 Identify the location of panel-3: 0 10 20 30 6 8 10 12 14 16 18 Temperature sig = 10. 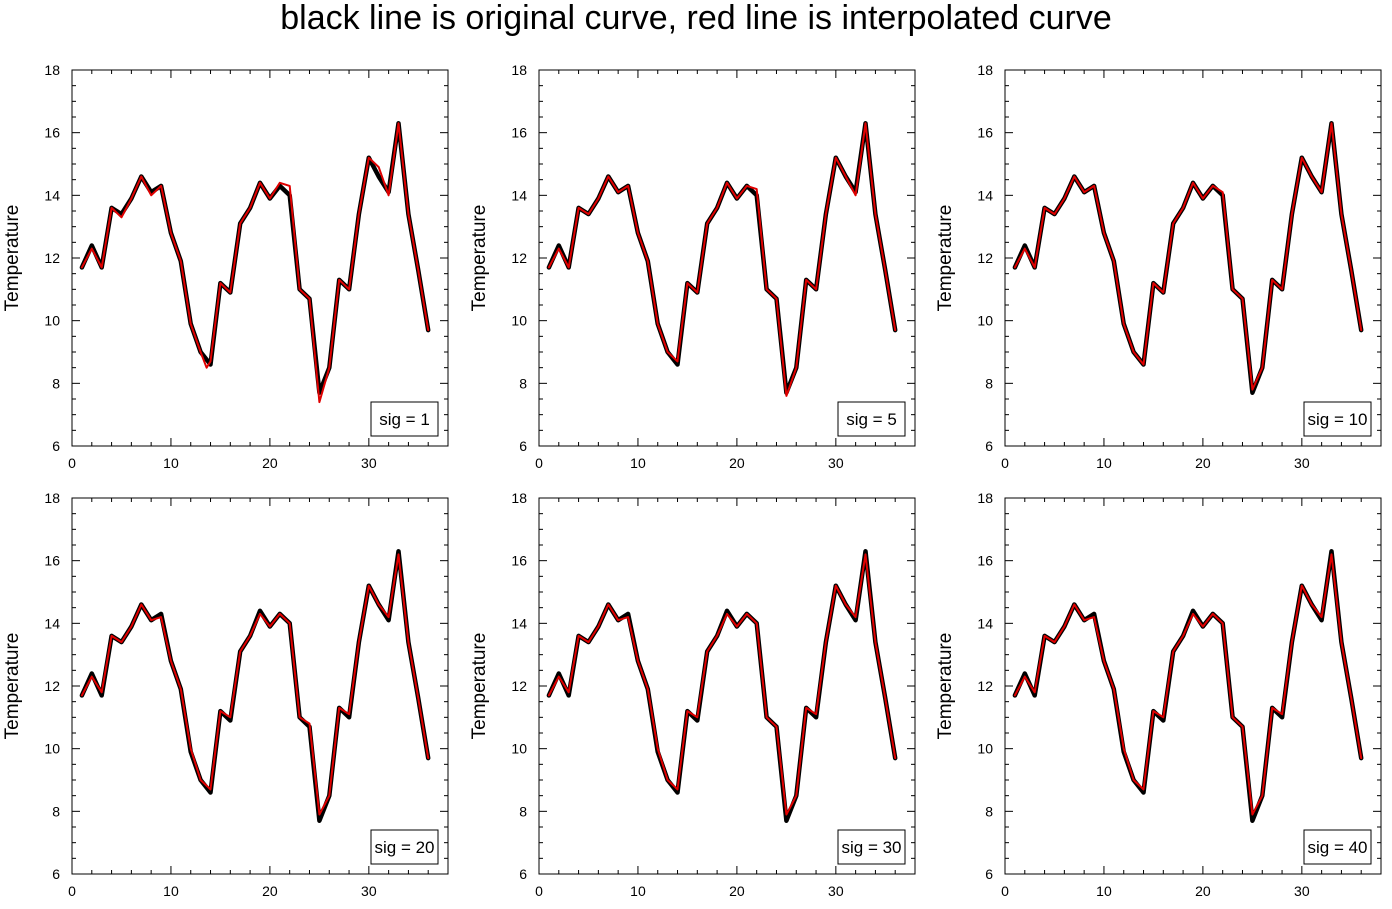
(1158, 266).